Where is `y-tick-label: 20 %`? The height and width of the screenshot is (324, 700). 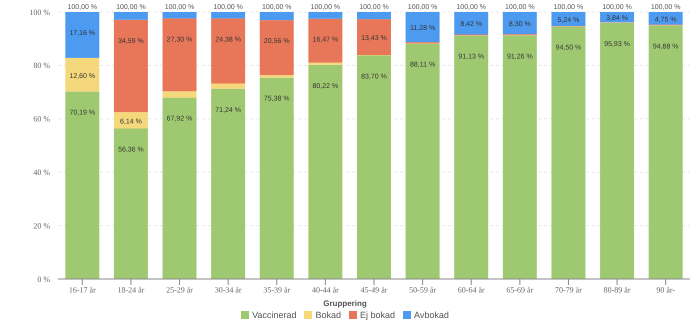 y-tick-label: 20 % is located at coordinates (41, 225).